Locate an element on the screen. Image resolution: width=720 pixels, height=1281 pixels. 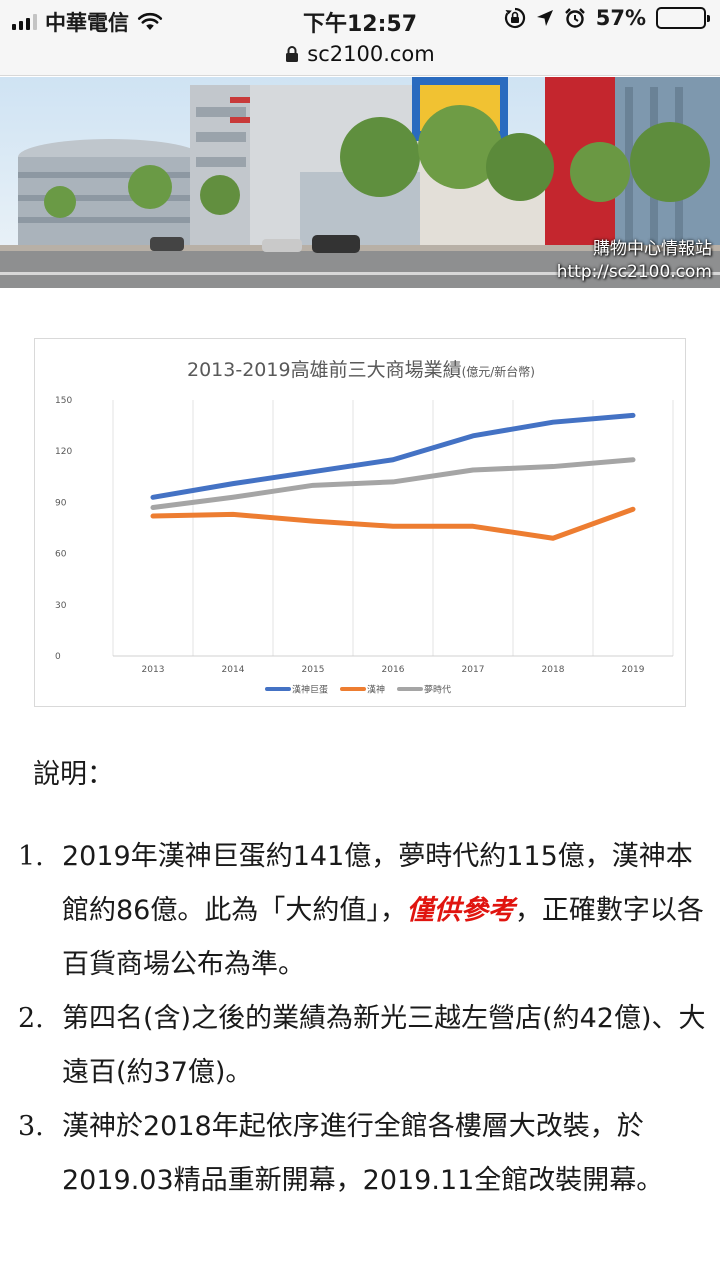
signal-icon is located at coordinates (24, 22).